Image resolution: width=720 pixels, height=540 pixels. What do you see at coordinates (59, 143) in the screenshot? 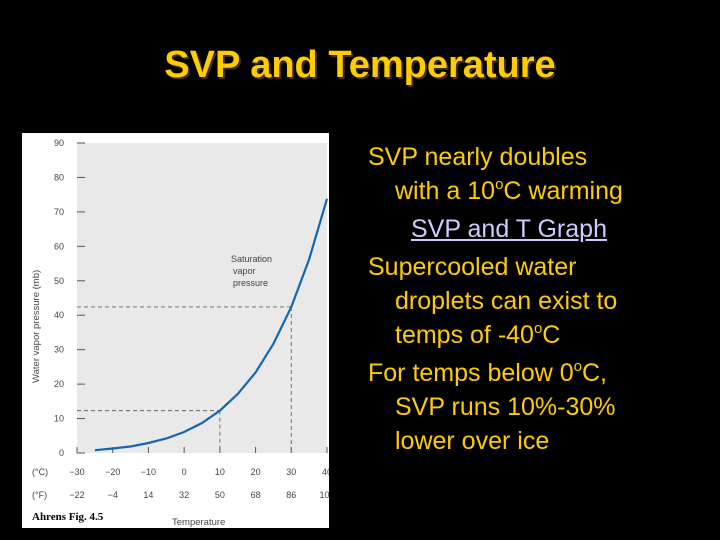
I see `y-tick-label: 90` at bounding box center [59, 143].